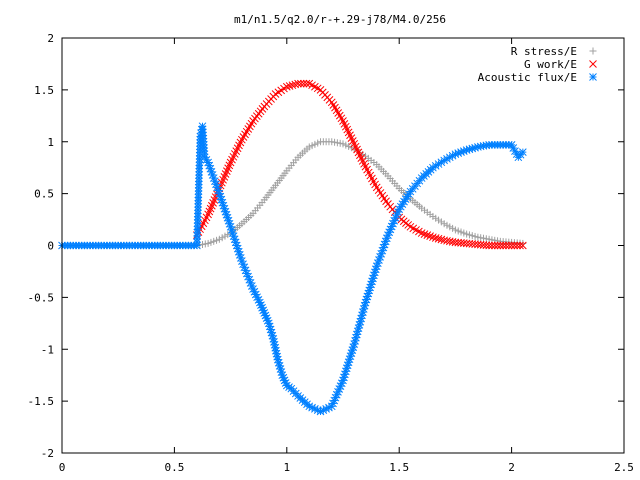  Describe the element at coordinates (544, 51) in the screenshot. I see `legend-label: R stress/E` at that location.